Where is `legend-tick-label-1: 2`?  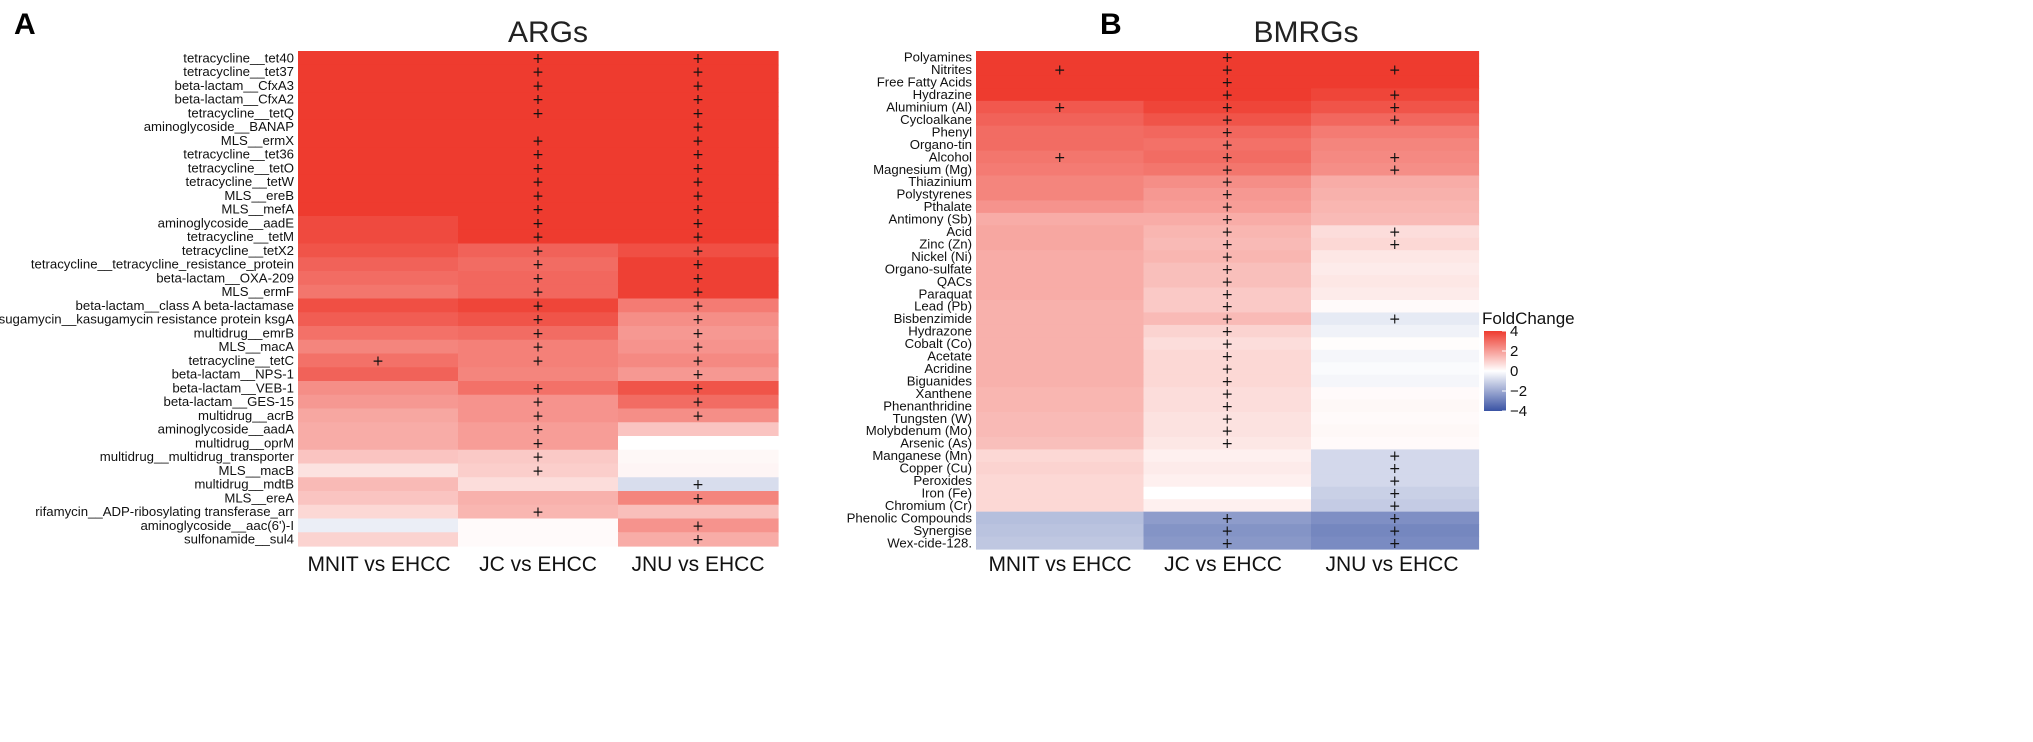 legend-tick-label-1: 2 is located at coordinates (1514, 351).